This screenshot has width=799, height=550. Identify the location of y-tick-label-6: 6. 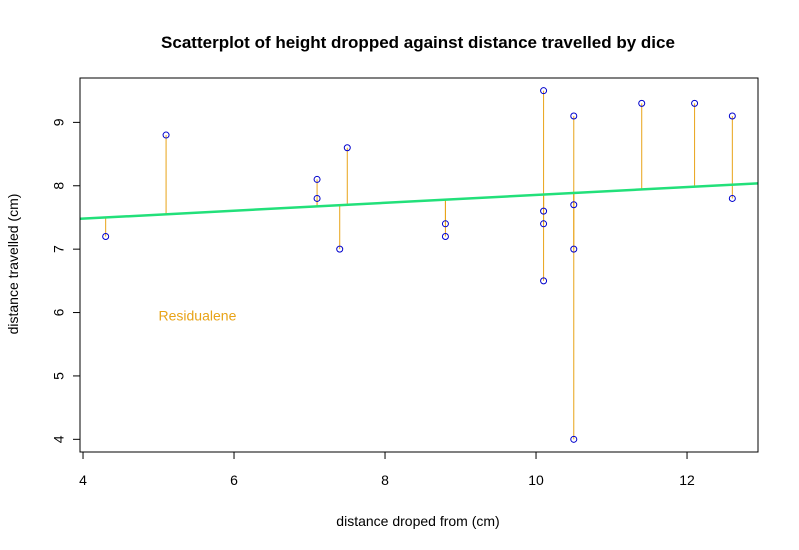
(59, 312).